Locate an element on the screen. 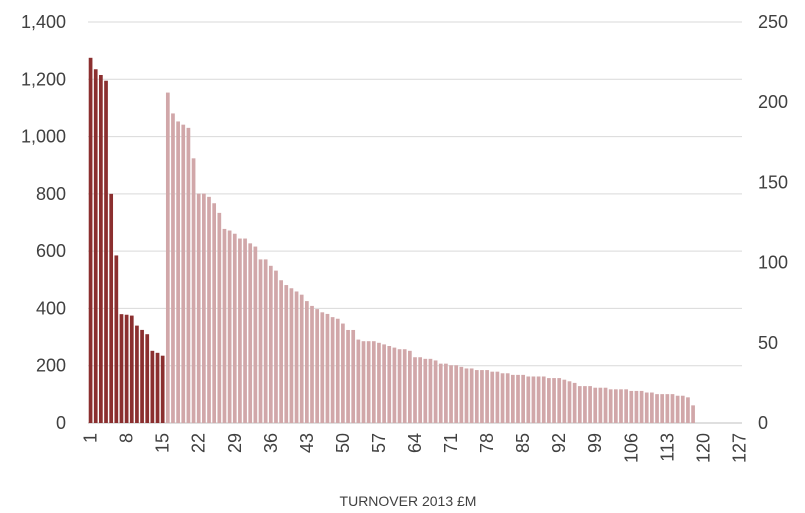  x-tick-label: 57 is located at coordinates (379, 443).